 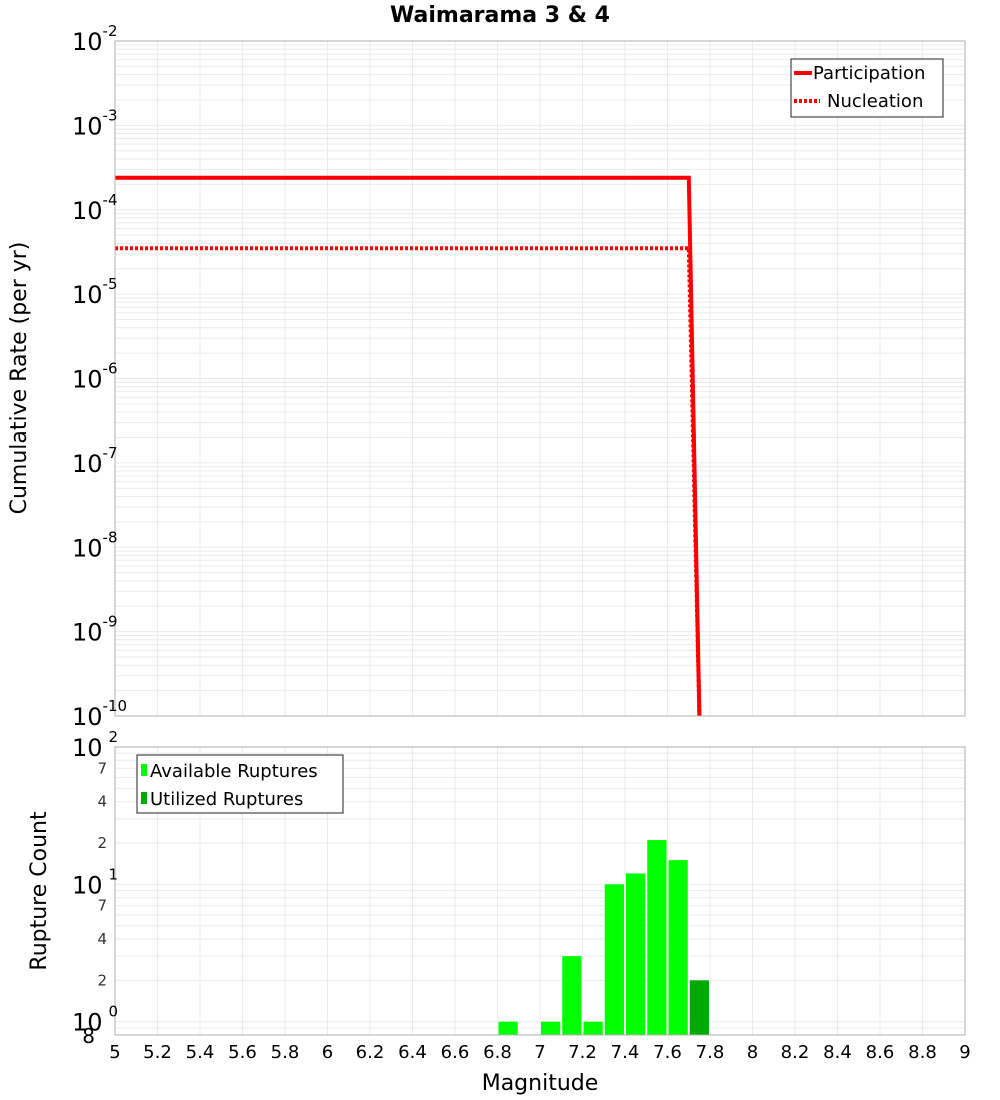 I want to click on top-y-axis-label: Cumulative Rate (per yr), so click(x=19, y=378).